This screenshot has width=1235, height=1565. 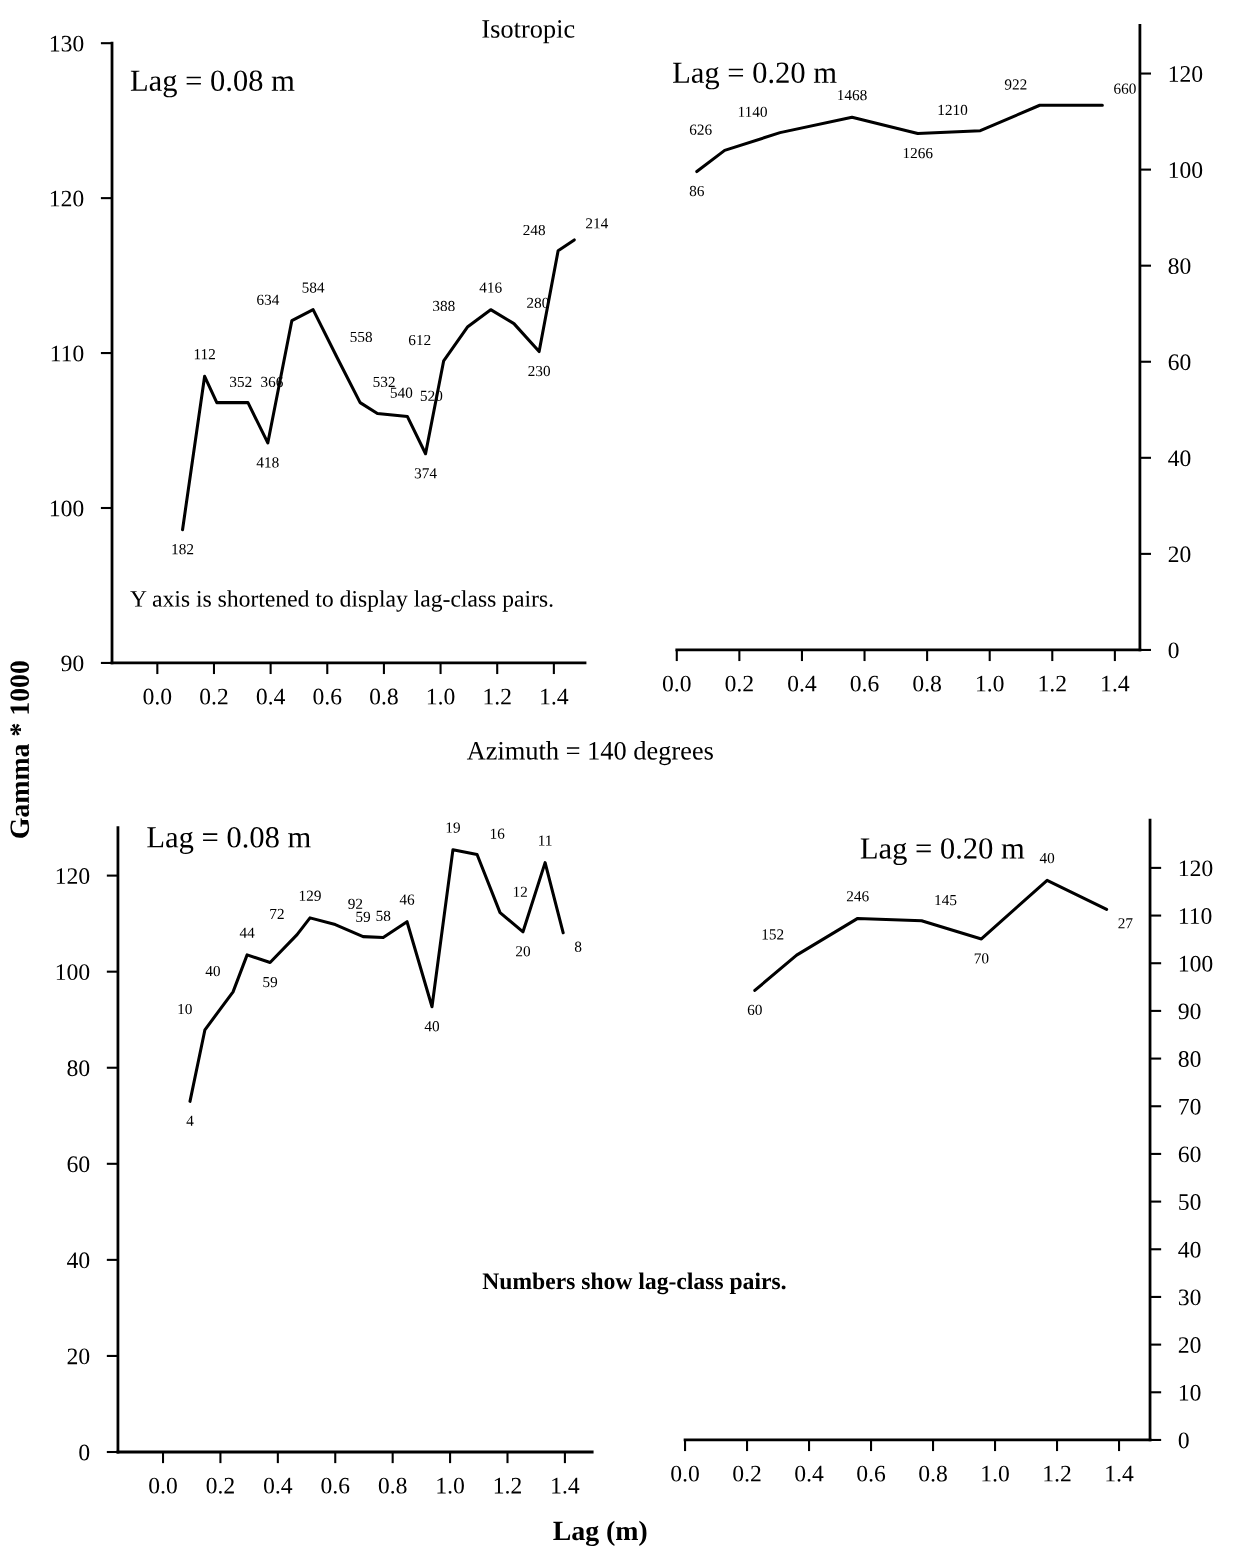 I want to click on chart-subtitle: Lag = 0.08 m, so click(x=229, y=840).